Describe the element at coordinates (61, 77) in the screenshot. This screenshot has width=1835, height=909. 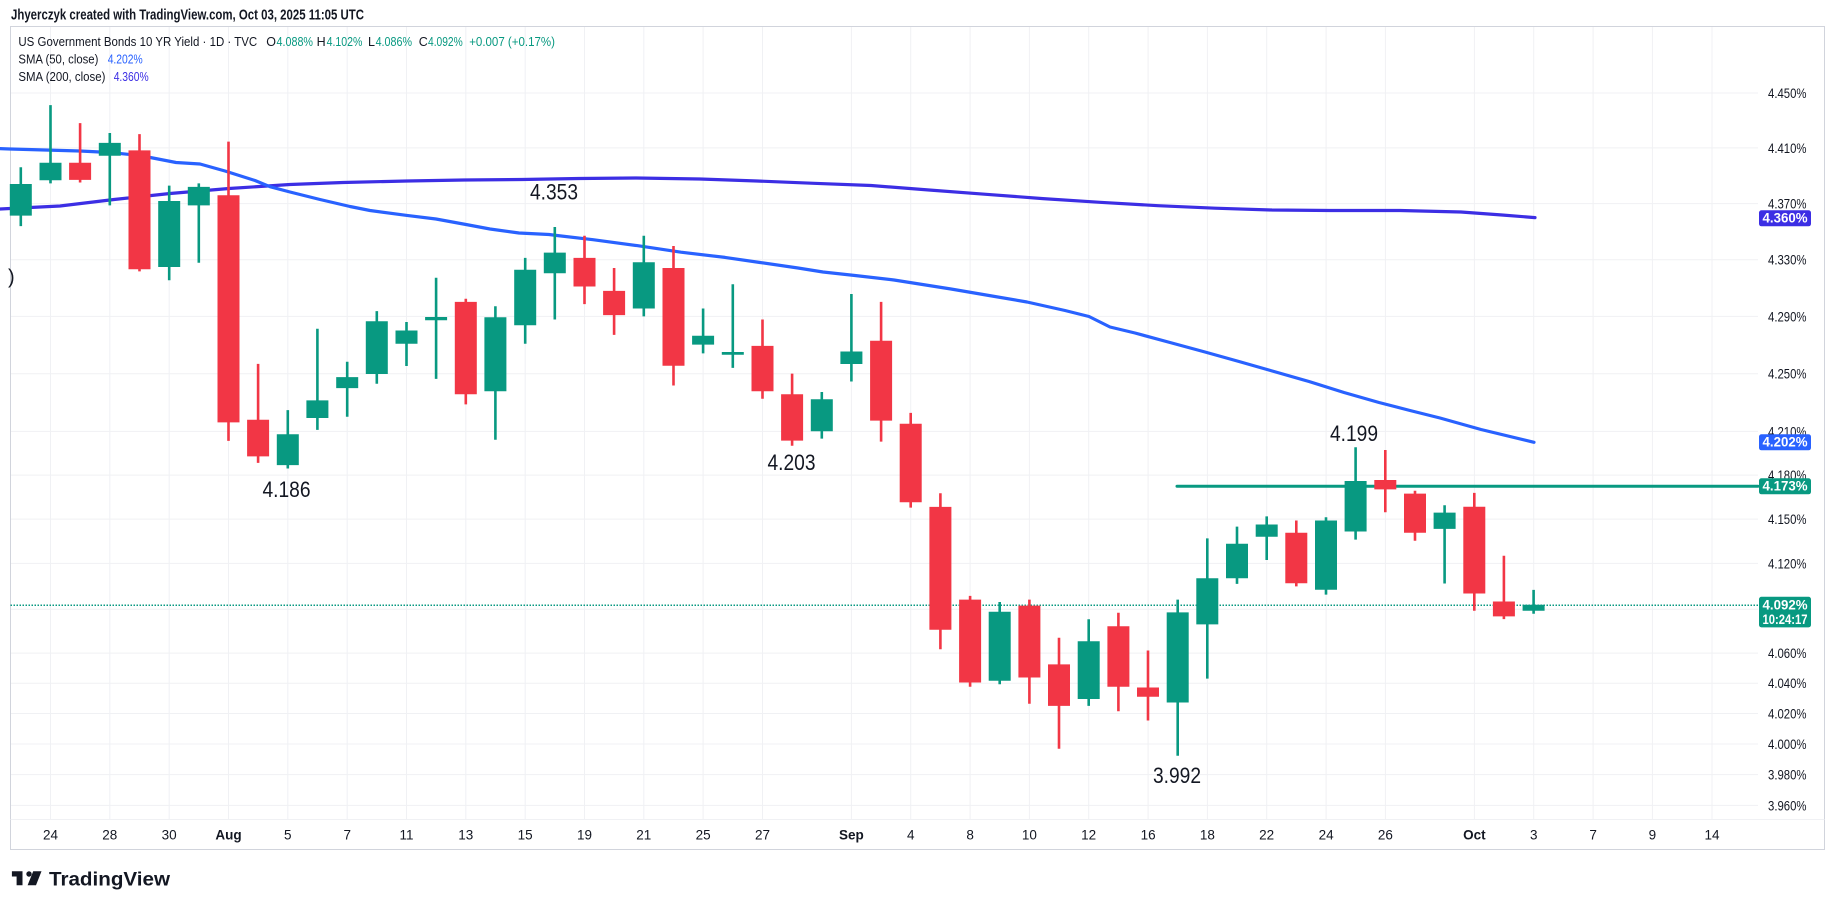
I see `svg-text: SMA (200, close)` at that location.